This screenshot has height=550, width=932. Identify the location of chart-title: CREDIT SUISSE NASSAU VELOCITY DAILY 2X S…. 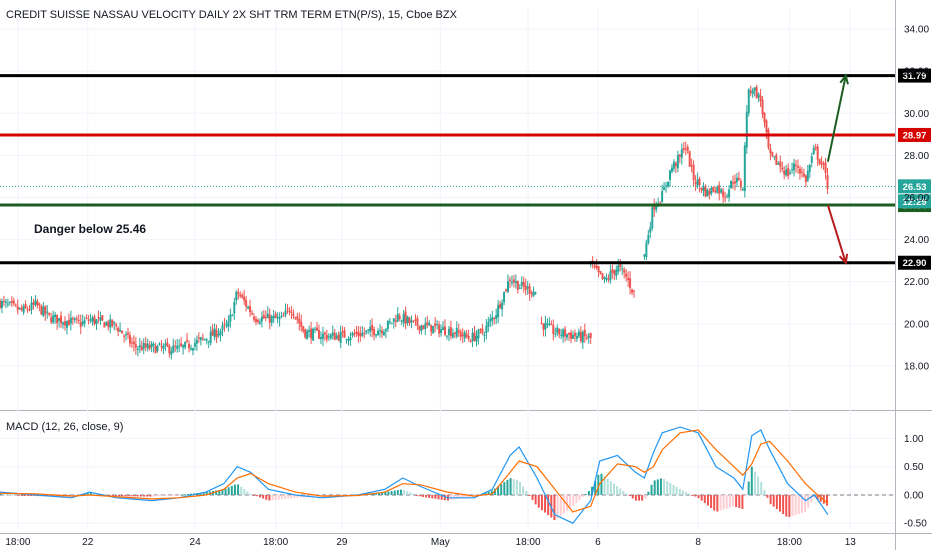
(232, 15).